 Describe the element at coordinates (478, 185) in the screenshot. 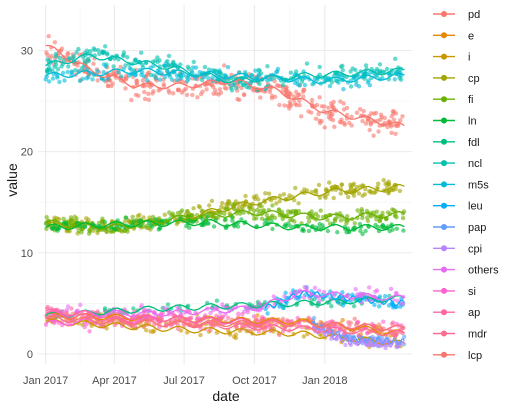

I see `legend-label: m5s` at that location.